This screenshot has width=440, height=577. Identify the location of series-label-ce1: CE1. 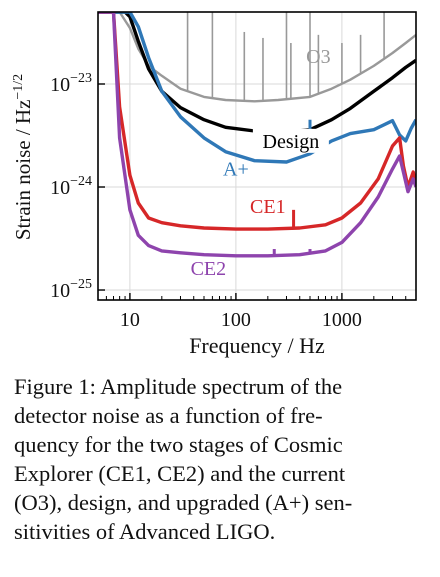
(268, 207).